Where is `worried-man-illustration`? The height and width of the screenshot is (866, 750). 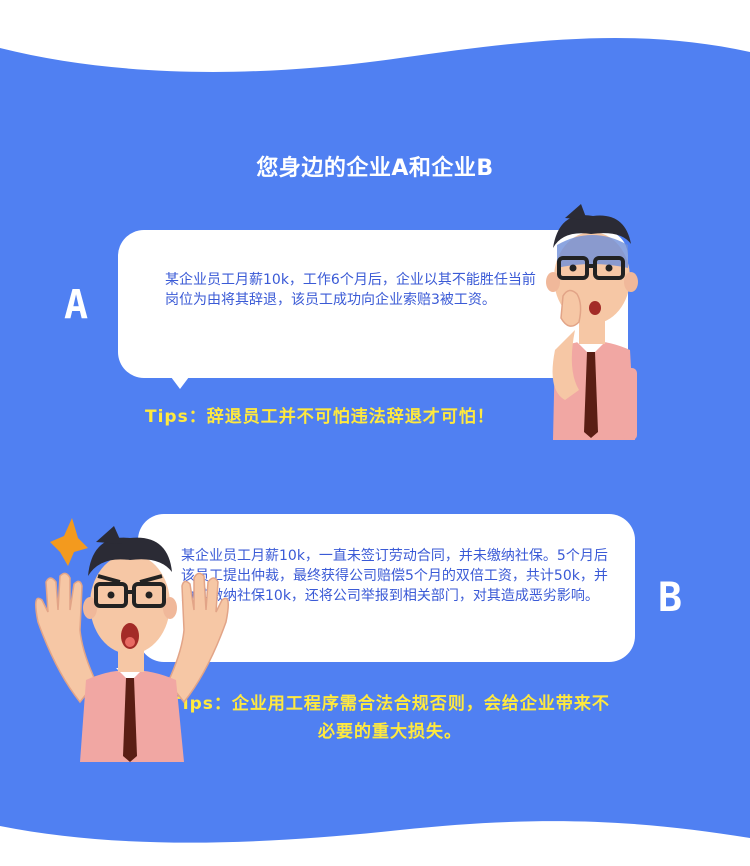 worried-man-illustration is located at coordinates (592, 322).